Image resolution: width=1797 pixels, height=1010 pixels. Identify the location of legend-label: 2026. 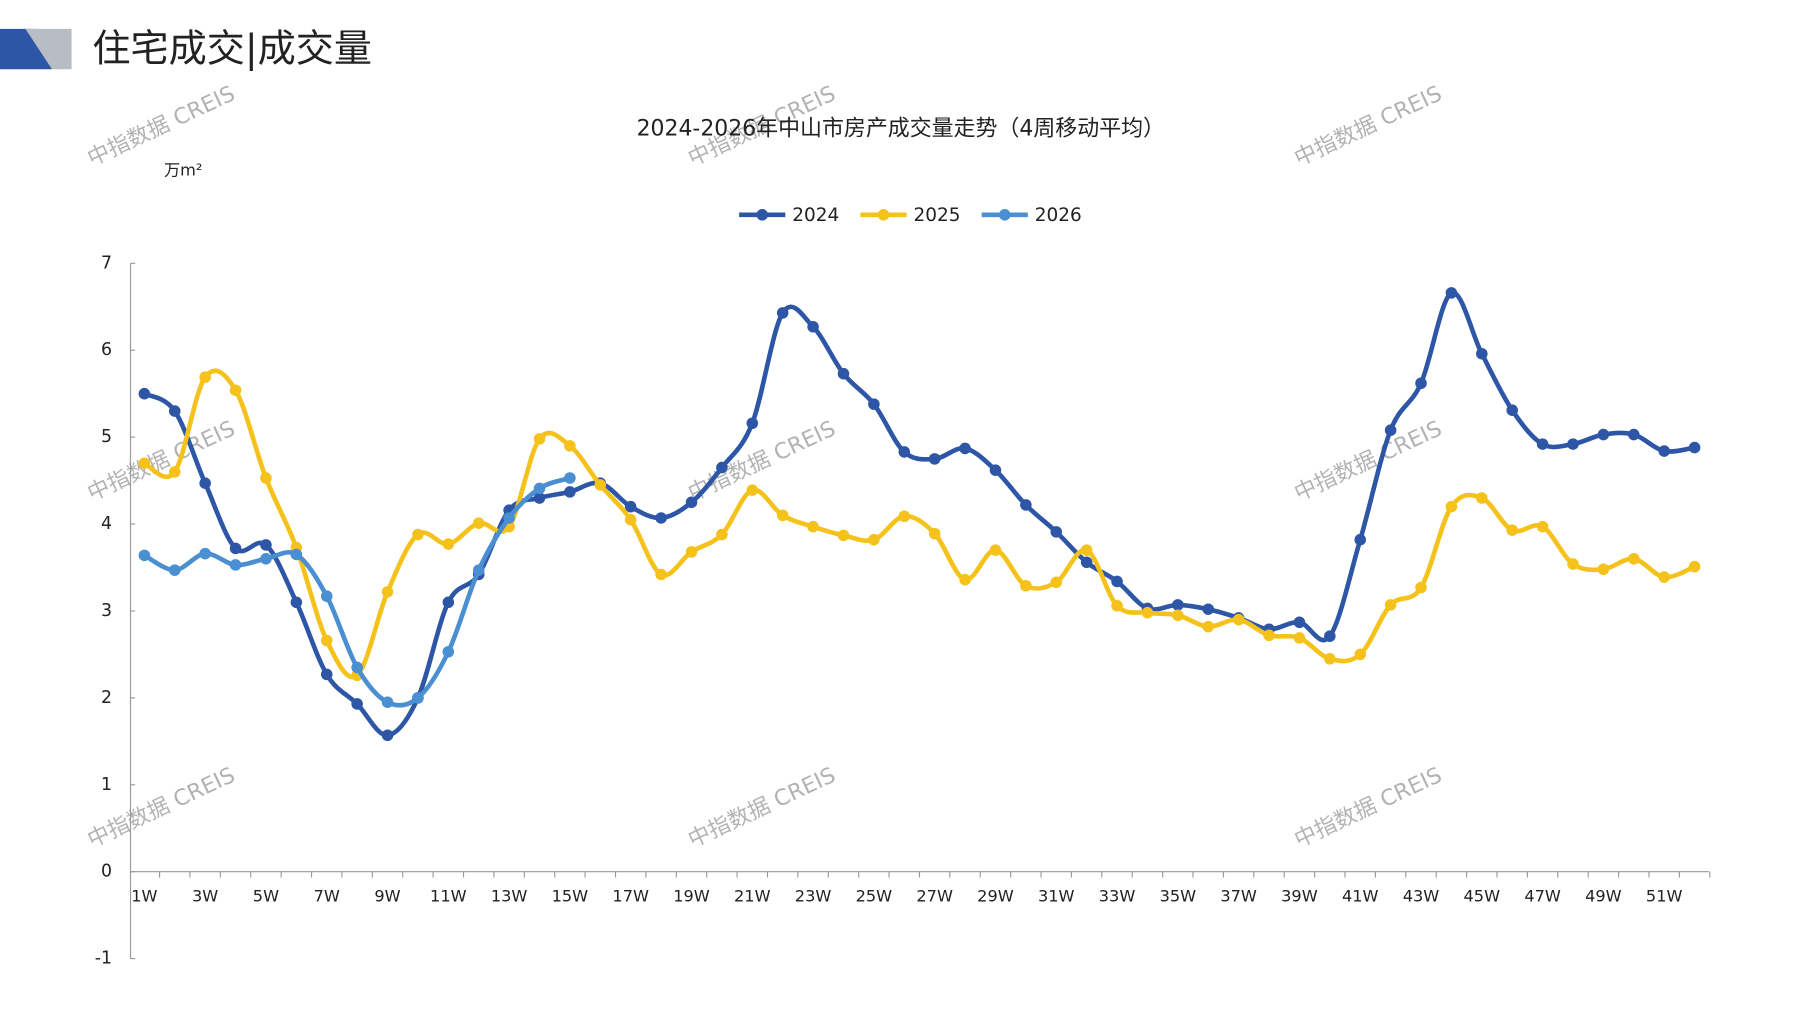
(1058, 215).